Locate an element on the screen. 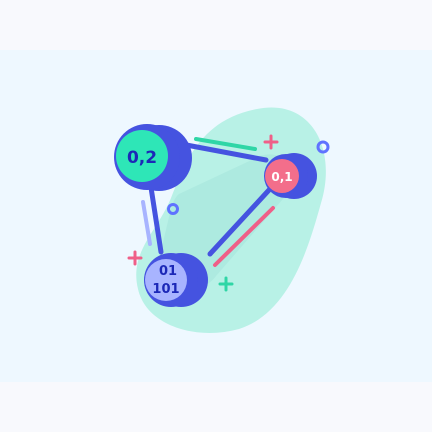 This screenshot has height=432, width=432. lavender-stroke is located at coordinates (146, 223).